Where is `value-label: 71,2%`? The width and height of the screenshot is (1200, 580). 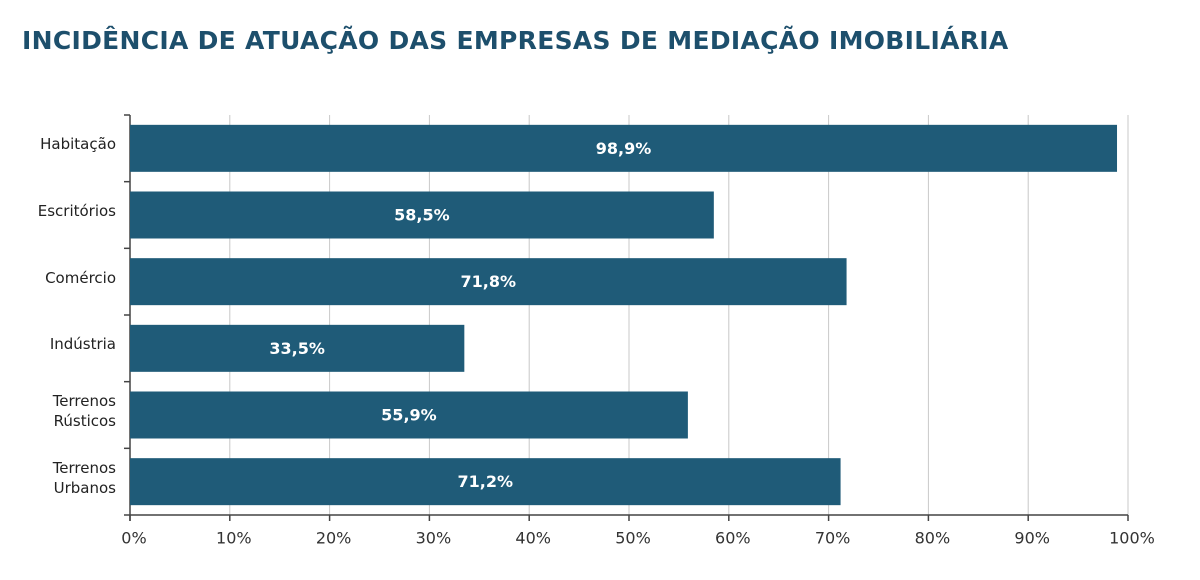
value-label: 71,2% is located at coordinates (486, 481).